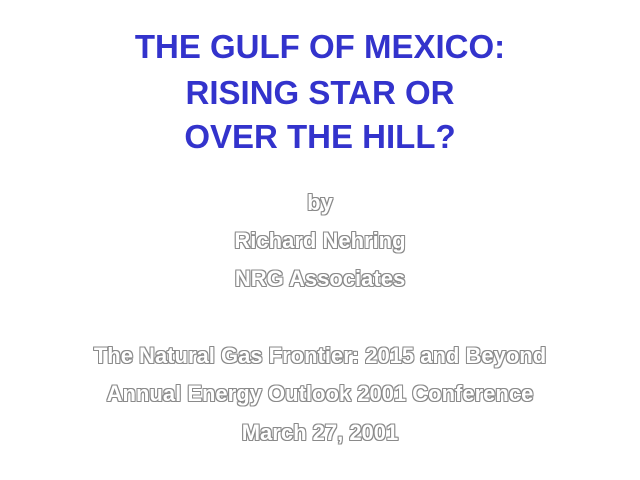 The image size is (640, 480). Describe the element at coordinates (320, 240) in the screenshot. I see `author-name: Richard Nehring` at that location.